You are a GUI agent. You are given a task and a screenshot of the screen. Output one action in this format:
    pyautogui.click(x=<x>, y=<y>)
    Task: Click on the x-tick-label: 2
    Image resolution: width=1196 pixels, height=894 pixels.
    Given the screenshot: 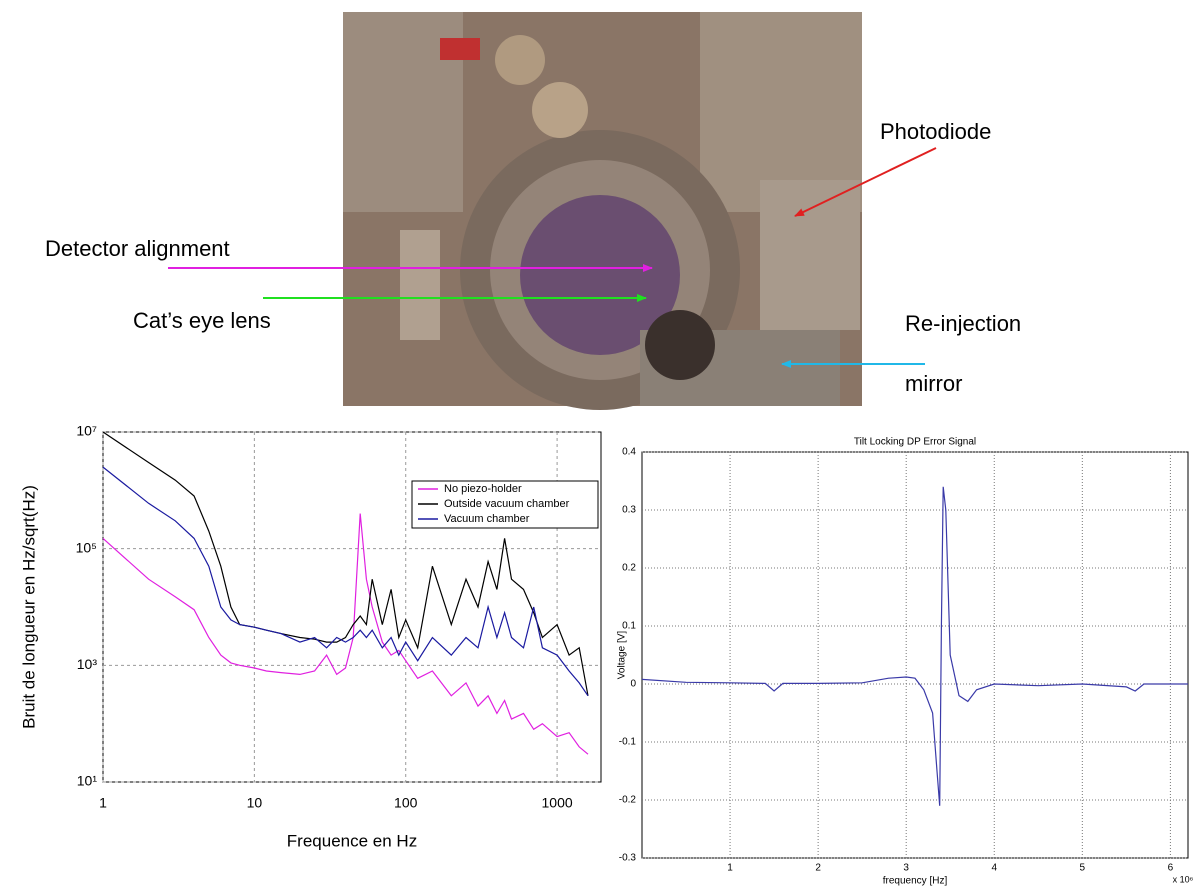 What is the action you would take?
    pyautogui.click(x=818, y=868)
    